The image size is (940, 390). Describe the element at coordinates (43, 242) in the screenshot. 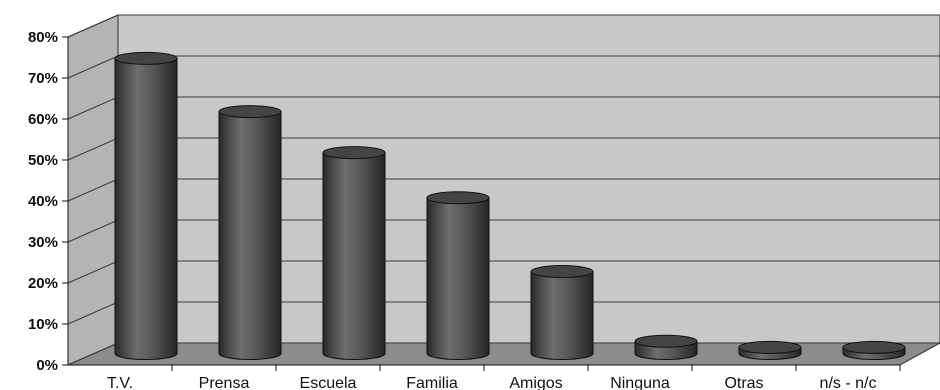

I see `y-tick-label: 30%` at that location.